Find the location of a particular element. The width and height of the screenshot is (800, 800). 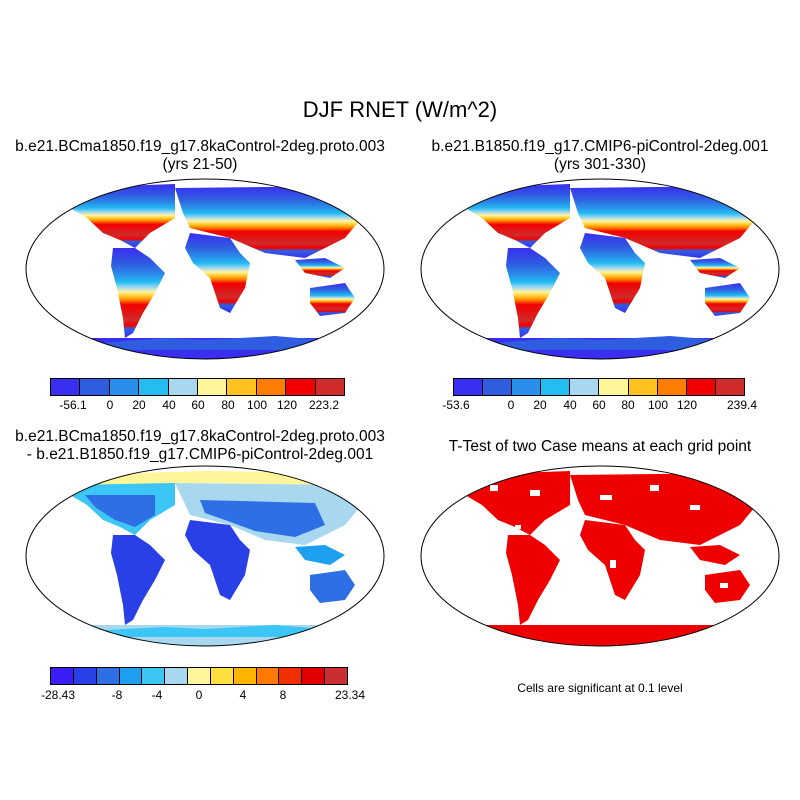

p2-tick-2: 20 is located at coordinates (540, 405).